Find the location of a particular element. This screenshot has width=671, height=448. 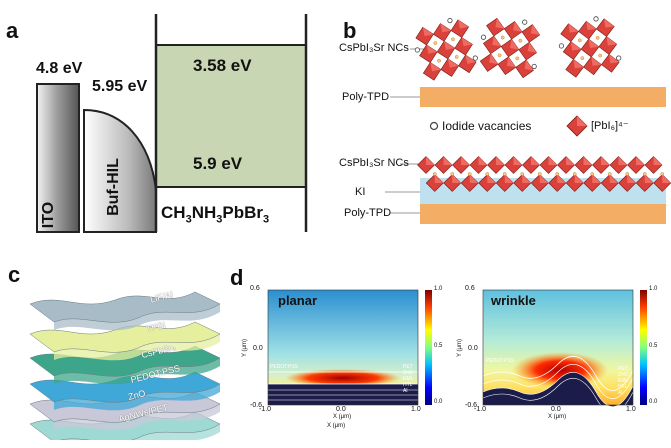

planar-cbar-min: 0.0 is located at coordinates (438, 402).